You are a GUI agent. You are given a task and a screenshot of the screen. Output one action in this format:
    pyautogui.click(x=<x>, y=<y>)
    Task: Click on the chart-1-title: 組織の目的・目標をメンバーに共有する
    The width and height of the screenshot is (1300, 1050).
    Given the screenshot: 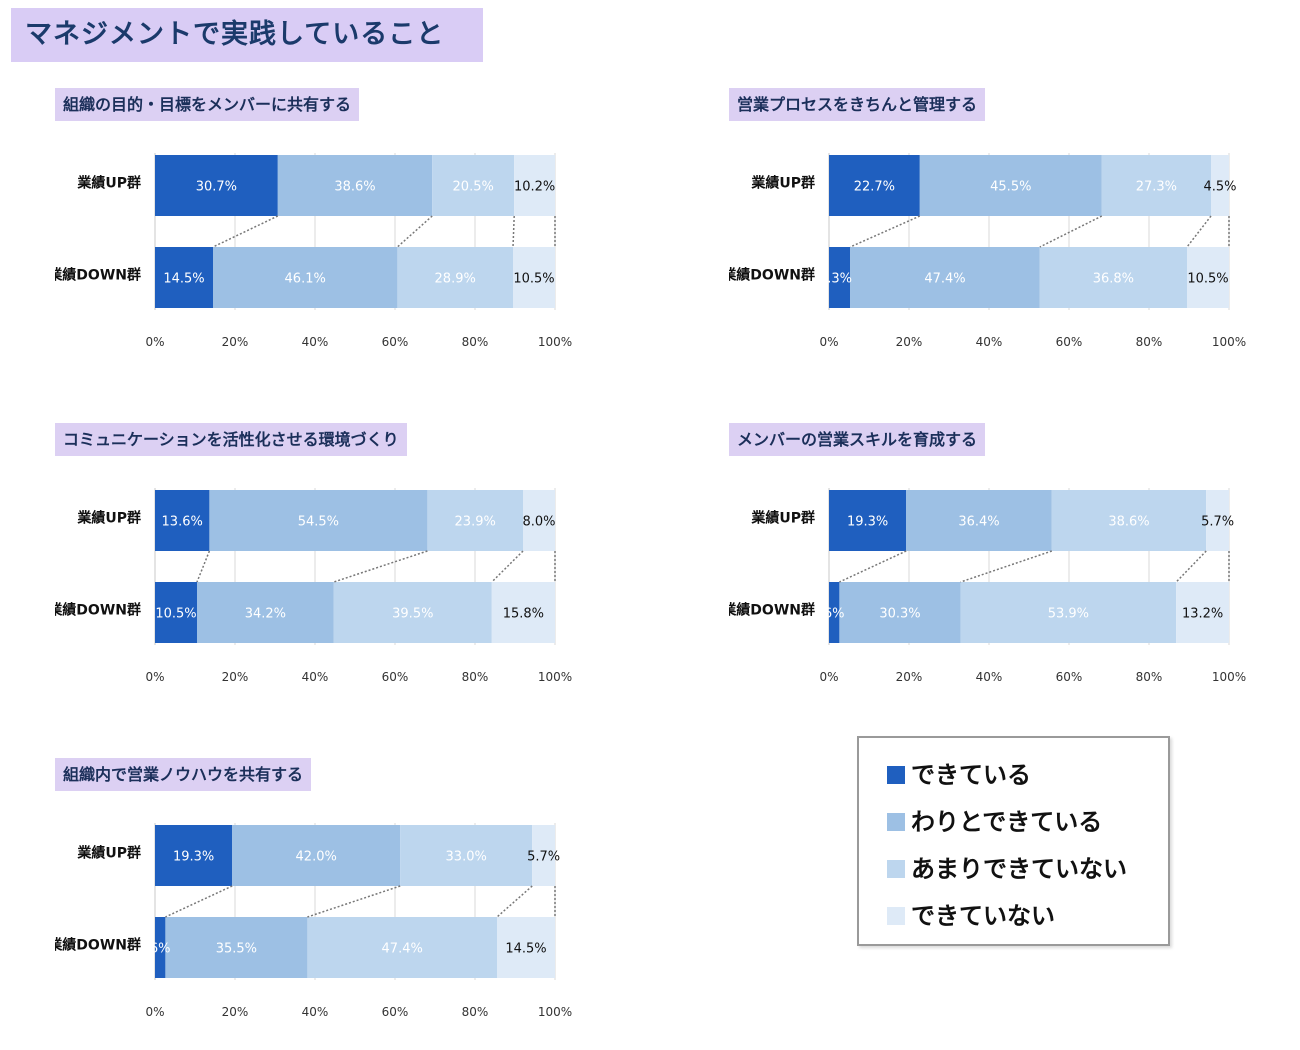 What is the action you would take?
    pyautogui.click(x=207, y=104)
    